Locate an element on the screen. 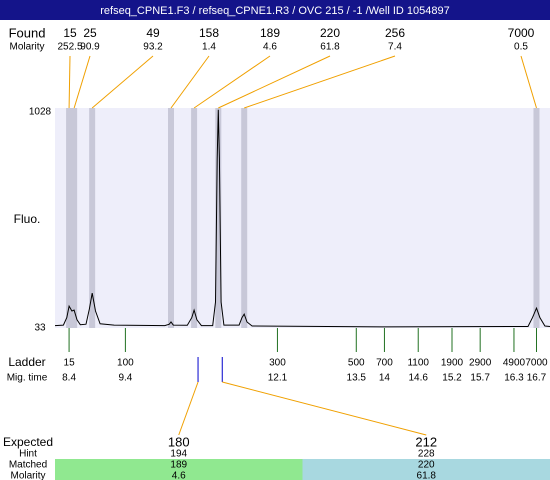 The height and width of the screenshot is (480, 550). found-molarity: 90.9 is located at coordinates (90, 47).